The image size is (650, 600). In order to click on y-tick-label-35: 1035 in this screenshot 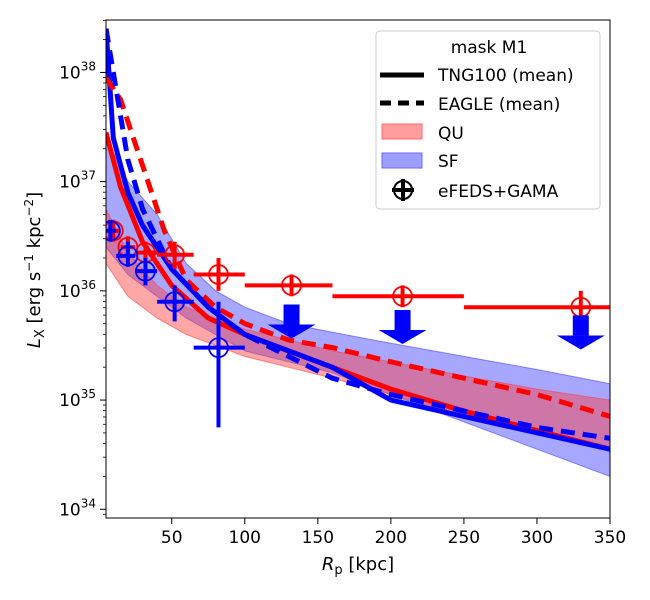, I will do `click(77, 399)`.